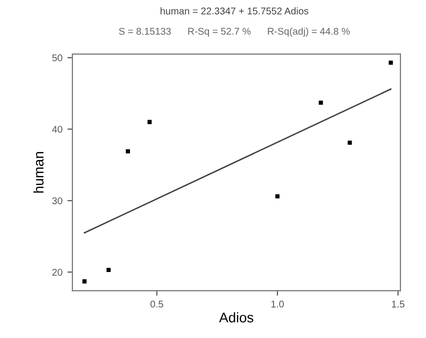 This screenshot has width=426, height=338. Describe the element at coordinates (236, 317) in the screenshot. I see `x-axis-title: Adios` at that location.